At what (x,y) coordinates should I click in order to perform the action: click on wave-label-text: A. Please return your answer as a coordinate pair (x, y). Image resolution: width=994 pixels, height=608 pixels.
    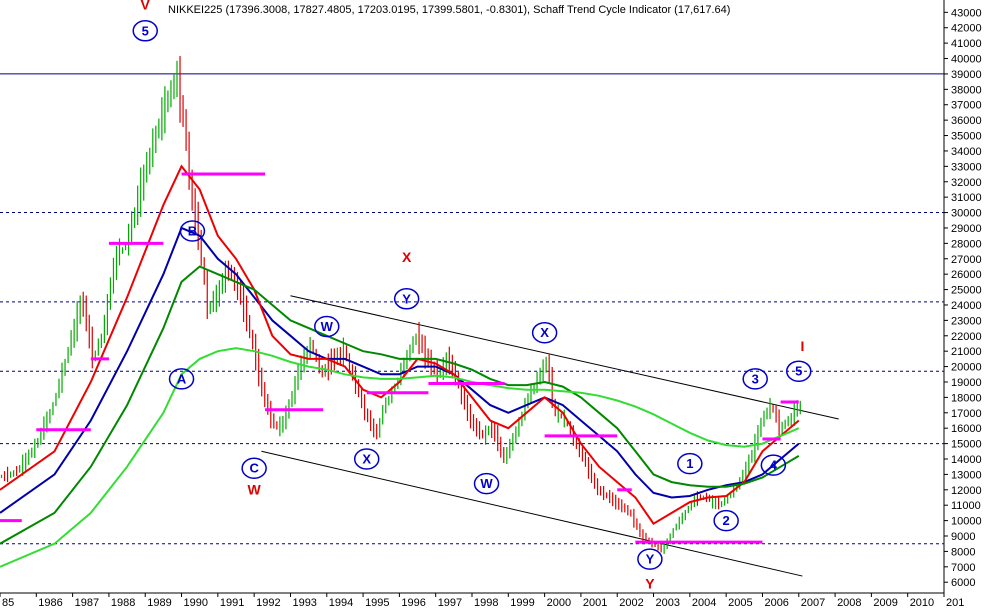
    Looking at the image, I should click on (182, 378).